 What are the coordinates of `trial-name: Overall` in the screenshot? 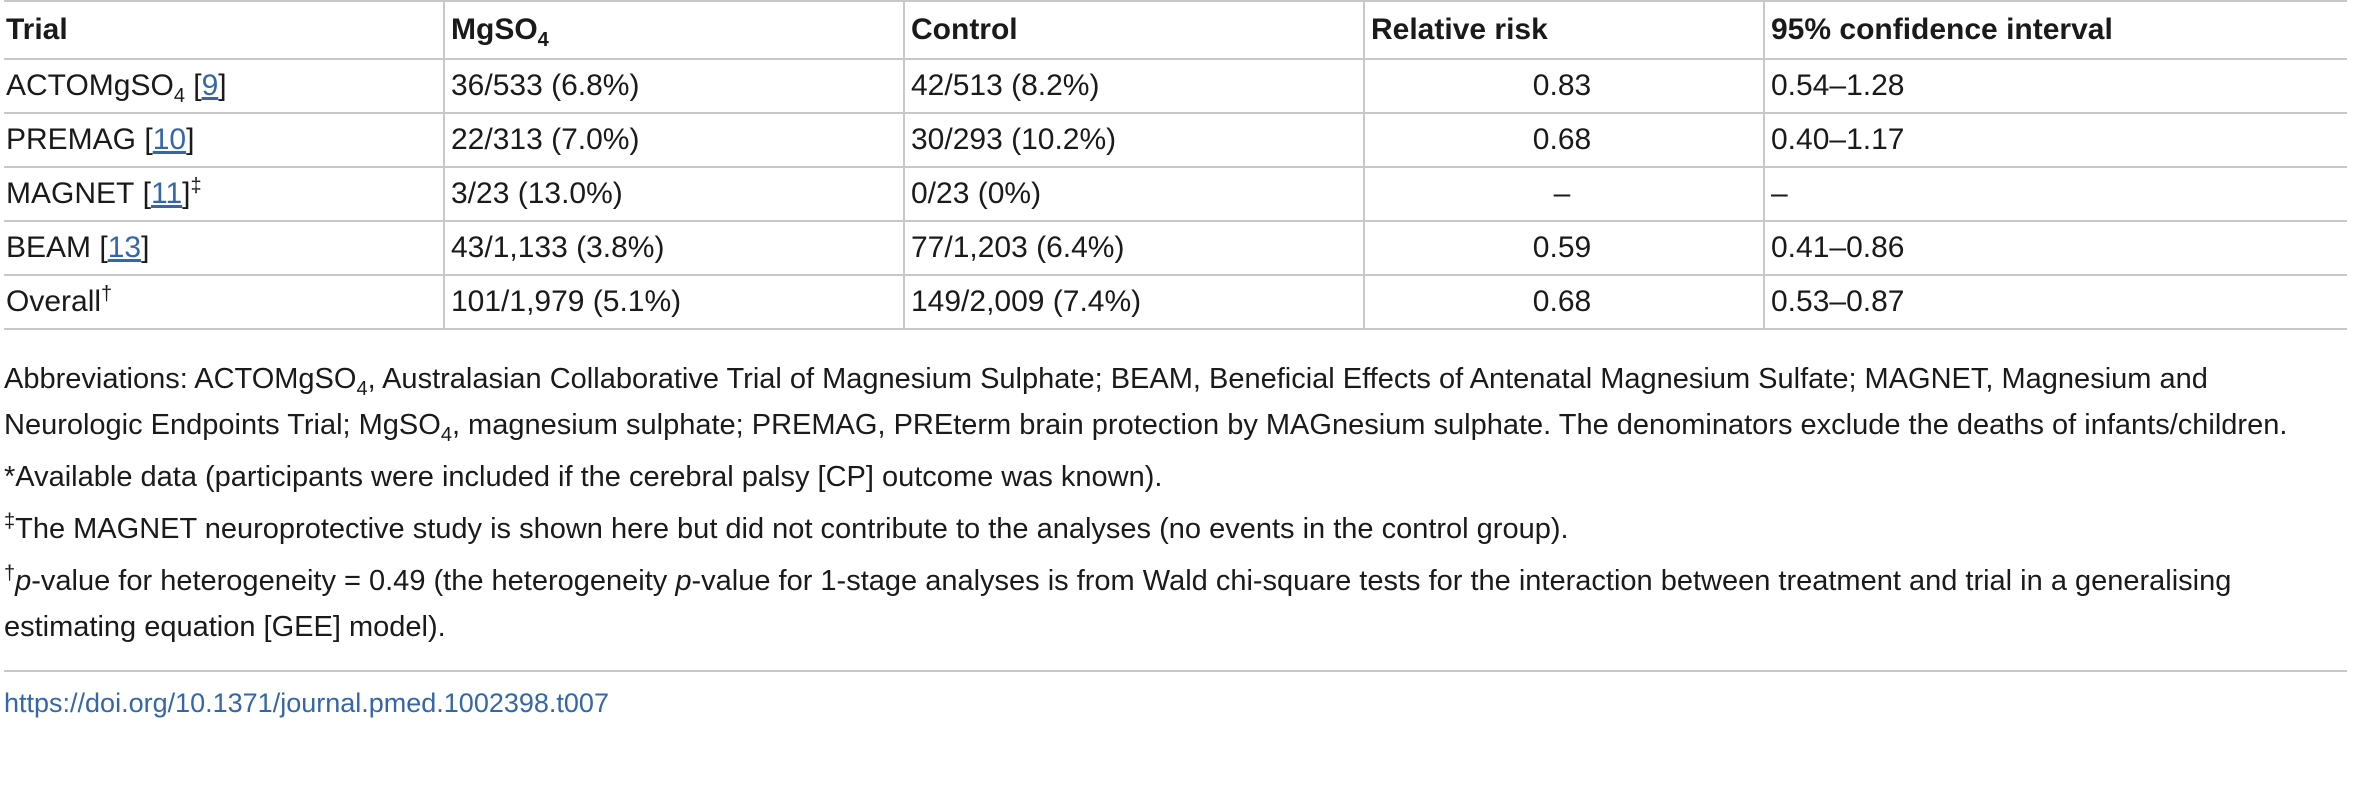 It's located at (54, 301).